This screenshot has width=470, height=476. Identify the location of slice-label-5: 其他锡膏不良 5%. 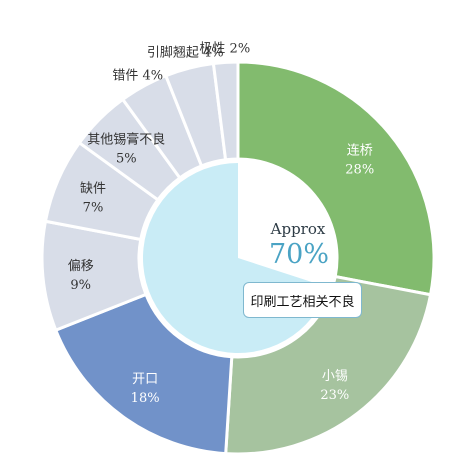
(126, 148).